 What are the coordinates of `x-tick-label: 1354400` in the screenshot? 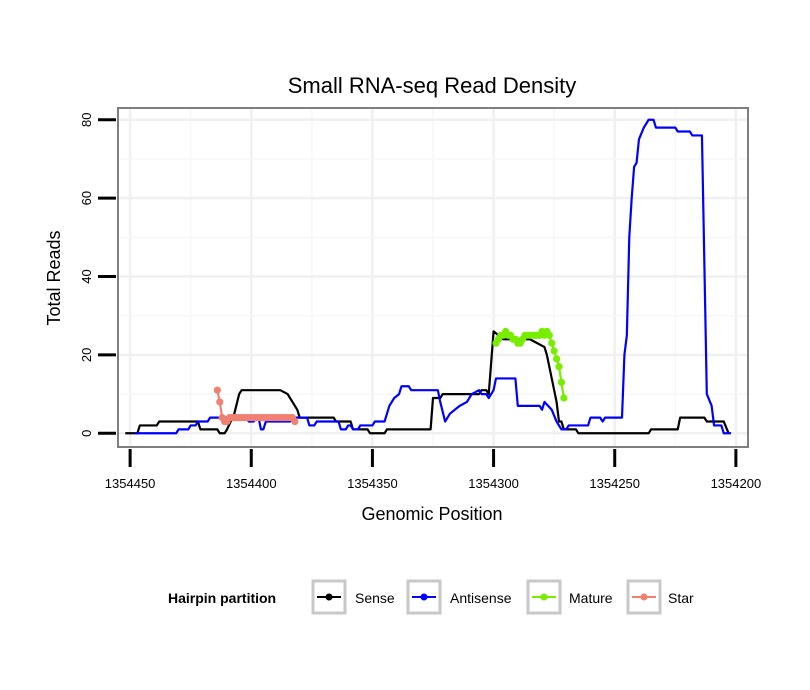 It's located at (251, 483).